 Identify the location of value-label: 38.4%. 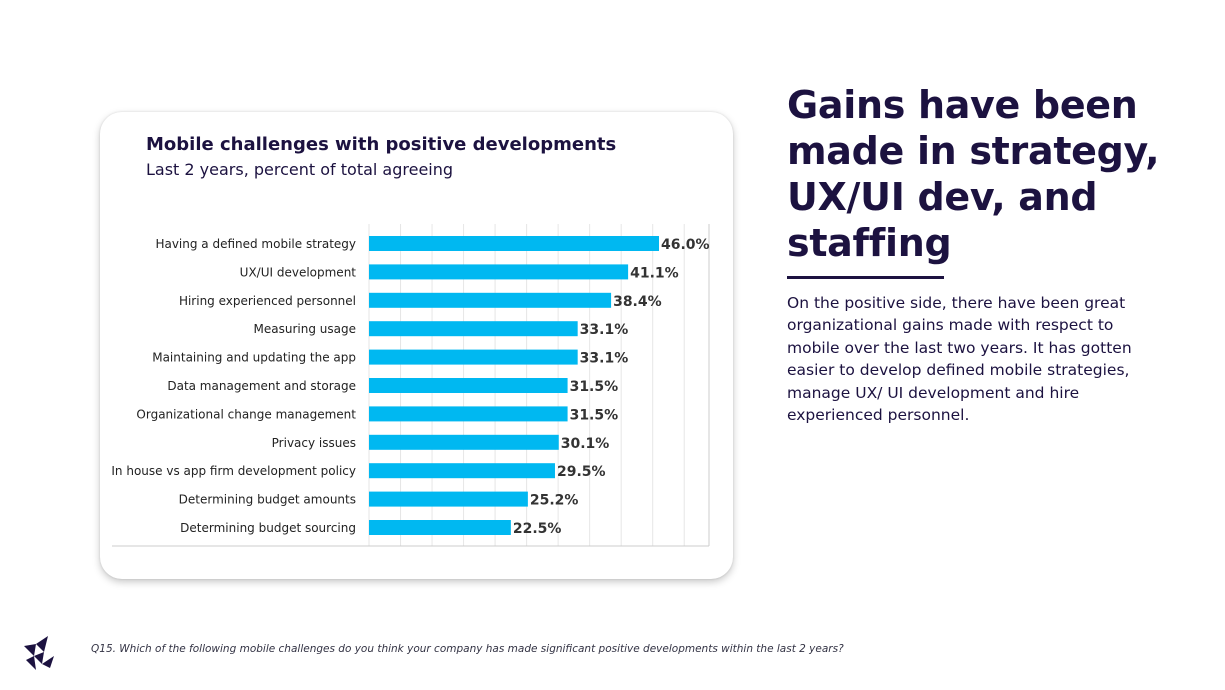
(637, 302).